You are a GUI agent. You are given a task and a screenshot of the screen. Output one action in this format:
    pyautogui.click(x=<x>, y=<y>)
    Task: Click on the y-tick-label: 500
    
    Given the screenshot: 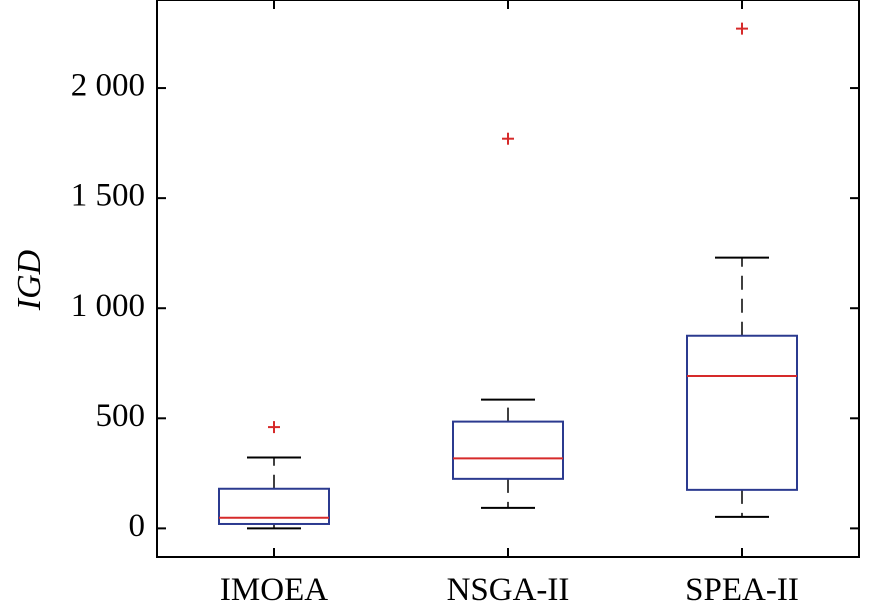 What is the action you would take?
    pyautogui.click(x=121, y=416)
    